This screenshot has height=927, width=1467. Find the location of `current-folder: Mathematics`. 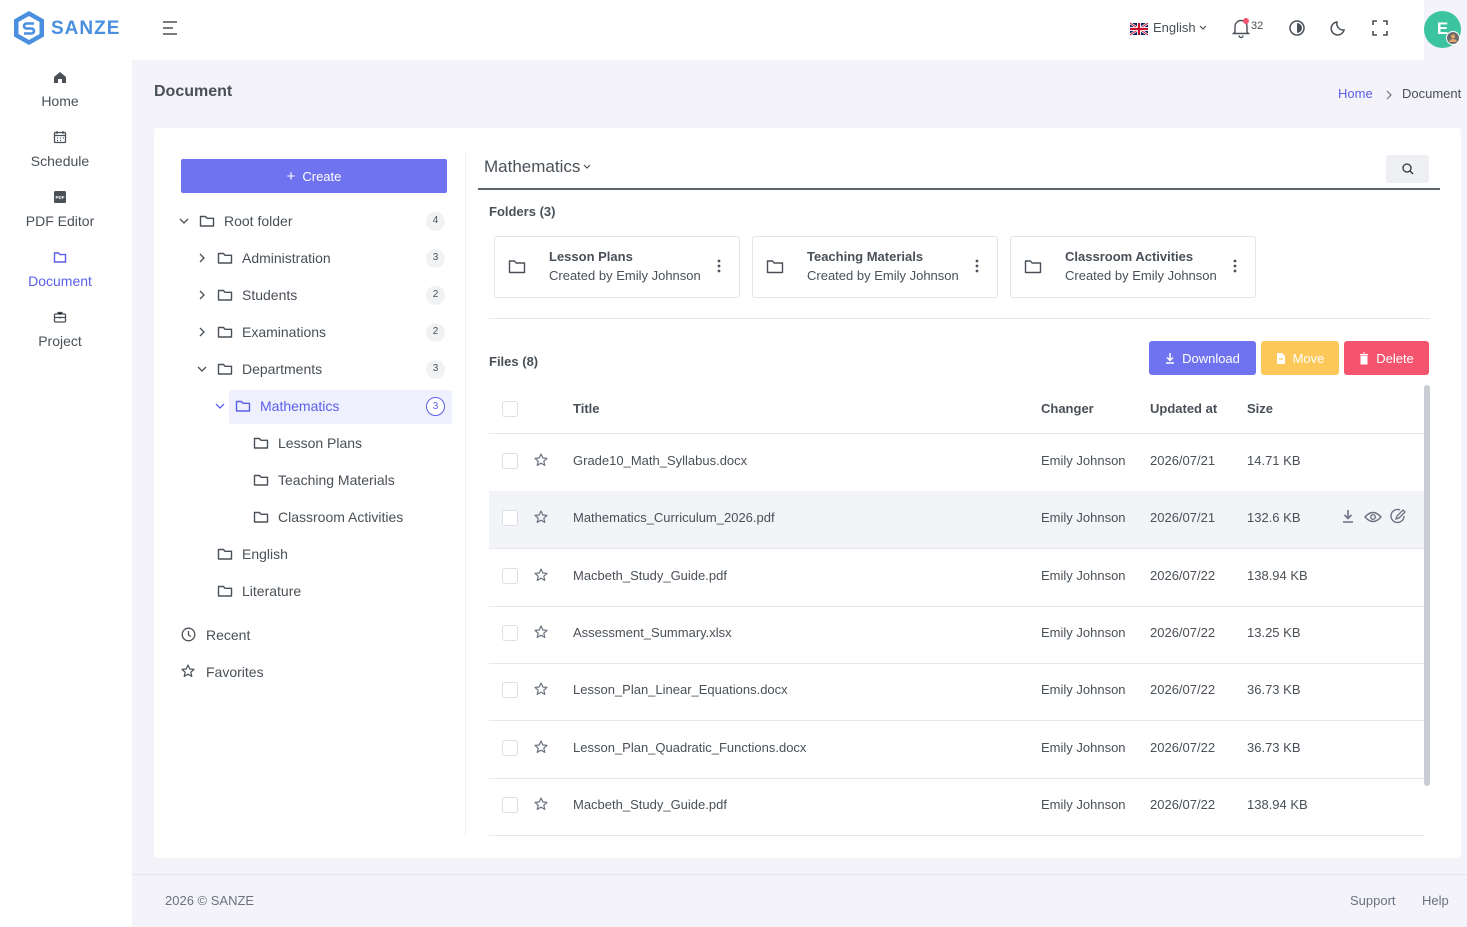

current-folder: Mathematics is located at coordinates (532, 166).